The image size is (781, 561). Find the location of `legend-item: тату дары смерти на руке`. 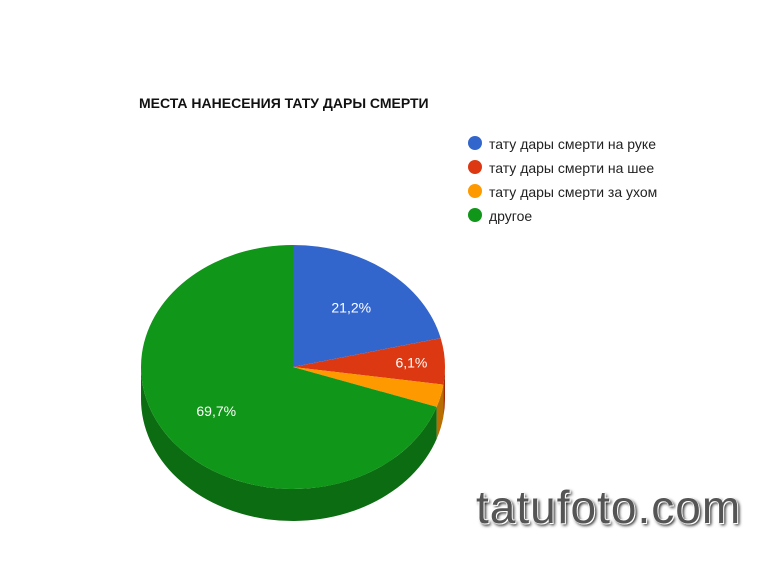

legend-item: тату дары смерти на руке is located at coordinates (568, 144).